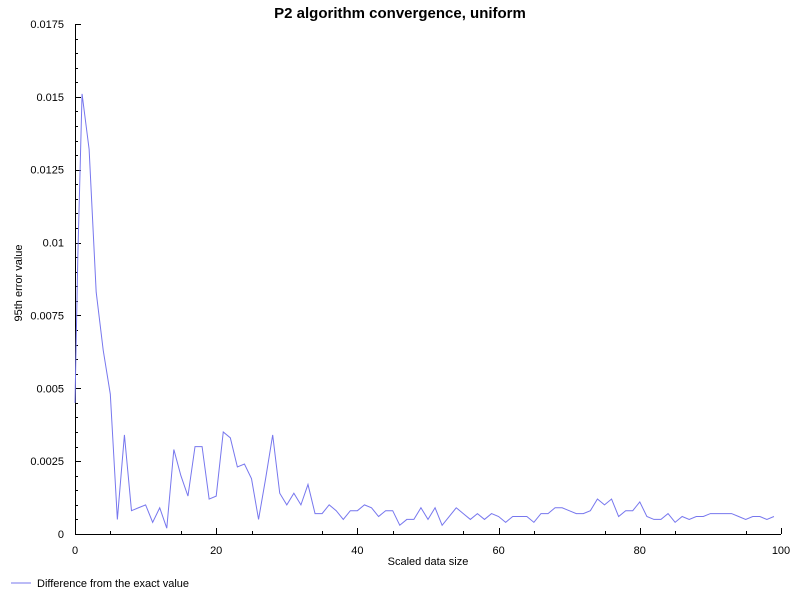 This screenshot has width=800, height=600. What do you see at coordinates (431, 542) in the screenshot?
I see `x-ticks: 0 20 40 60 80 100` at bounding box center [431, 542].